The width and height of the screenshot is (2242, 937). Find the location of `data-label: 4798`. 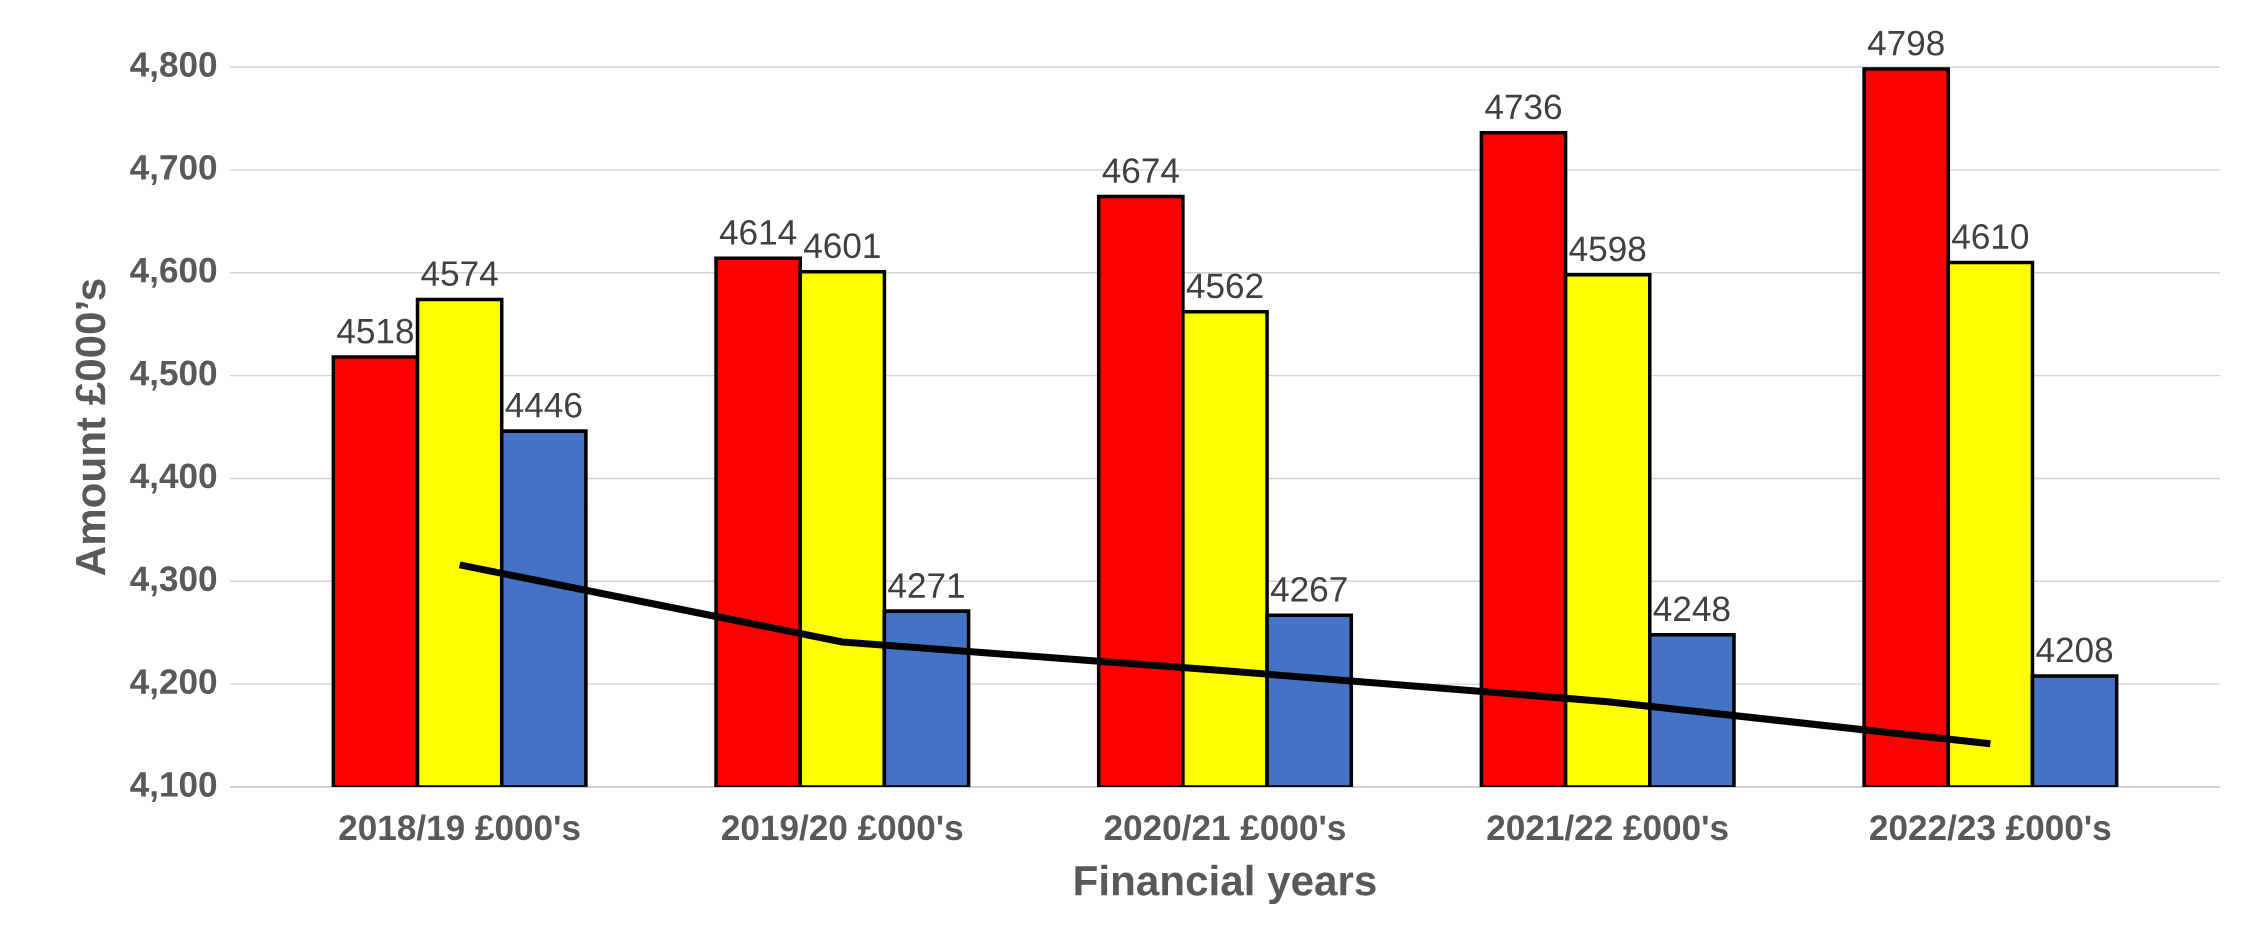

data-label: 4798 is located at coordinates (1905, 43).